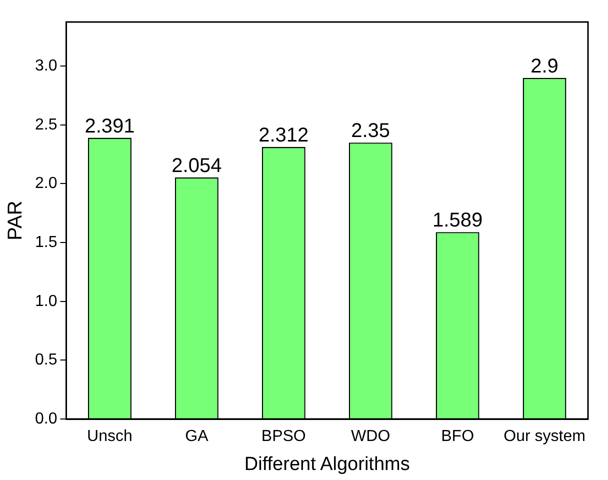  What do you see at coordinates (46, 66) in the screenshot?
I see `y-tick-label: 3.0` at bounding box center [46, 66].